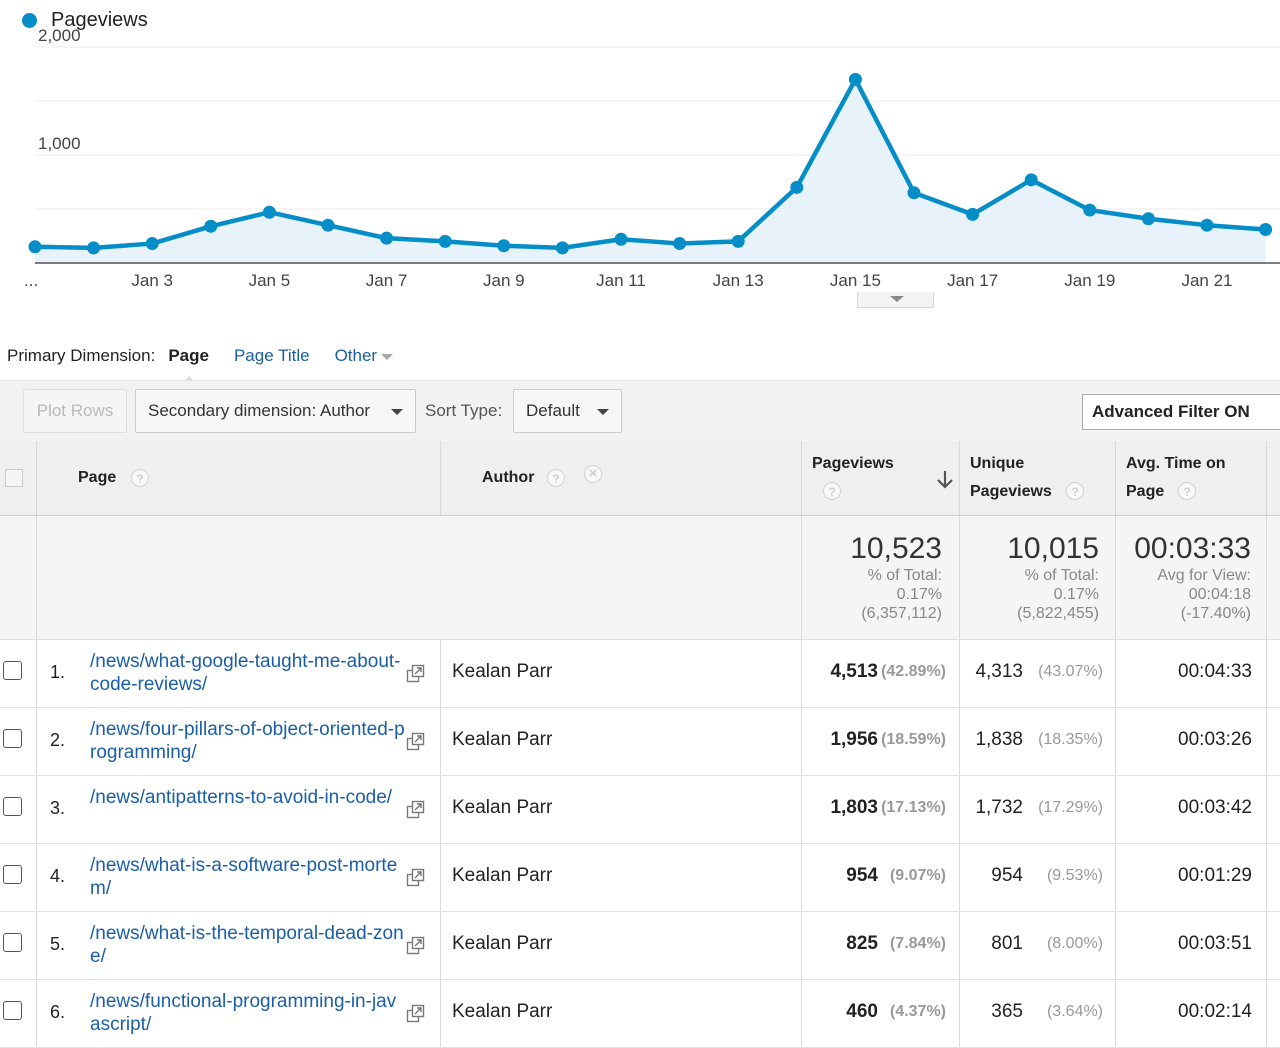 The image size is (1280, 1048). I want to click on plot-rows-button: Plot Rows, so click(75, 411).